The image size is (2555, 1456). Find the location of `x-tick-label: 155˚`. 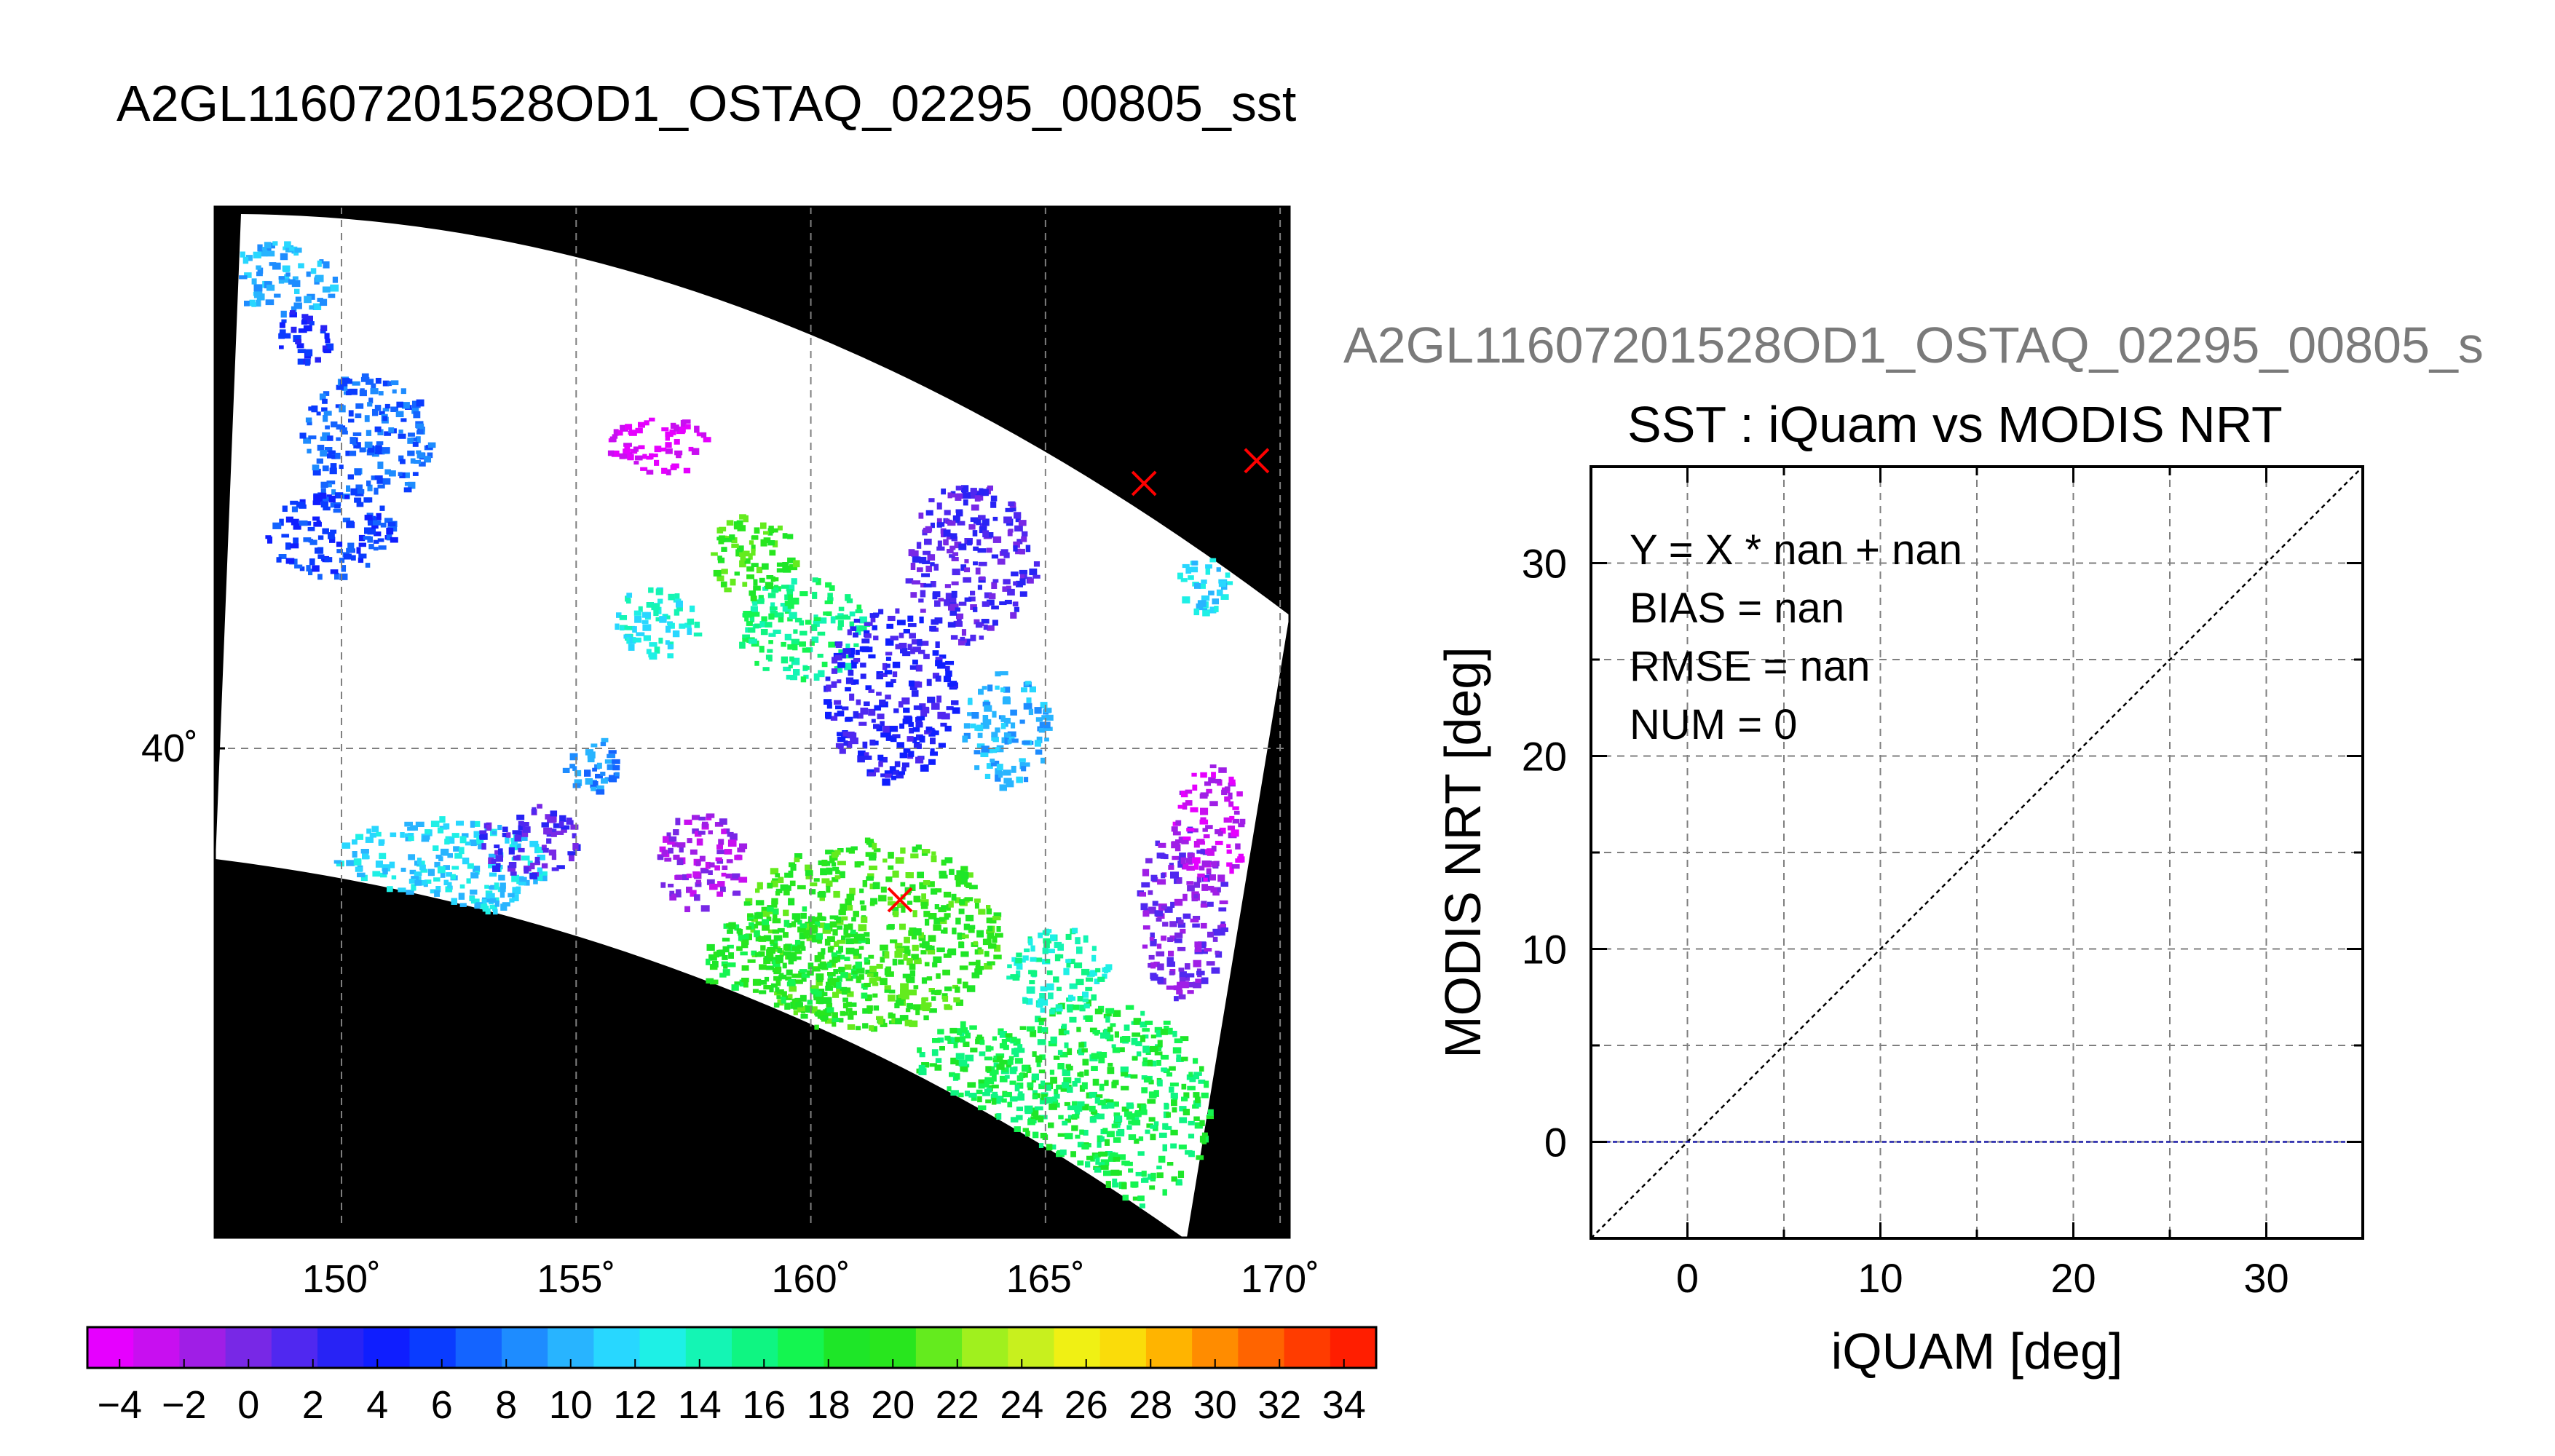

x-tick-label: 155˚ is located at coordinates (576, 1279).